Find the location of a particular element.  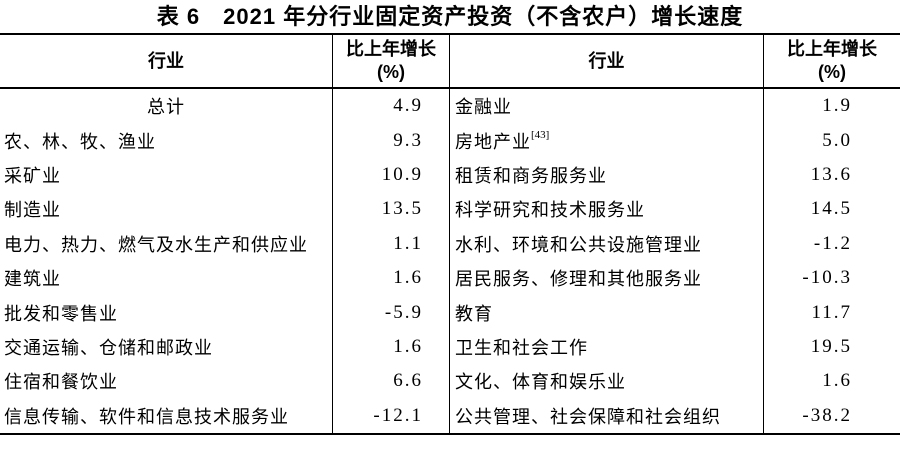

industry-cell: 电力、热力、燃气及水生产和供应业 is located at coordinates (156, 244).